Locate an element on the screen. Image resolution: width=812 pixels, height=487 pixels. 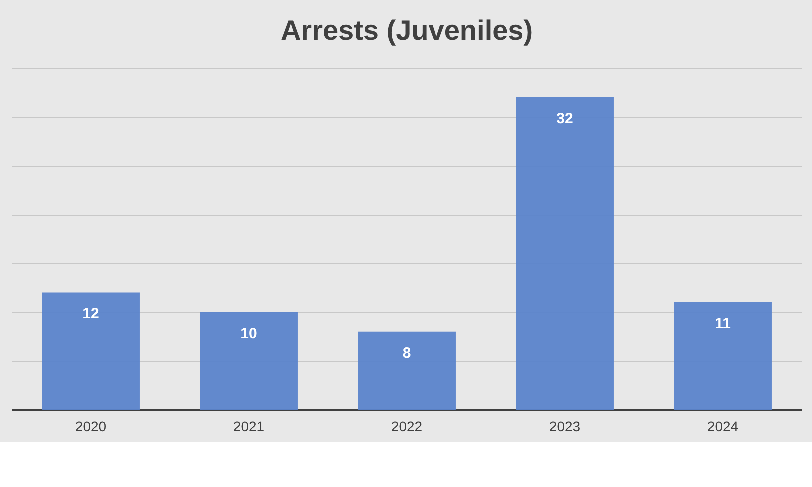
x-tick-label: 2022 is located at coordinates (407, 426).